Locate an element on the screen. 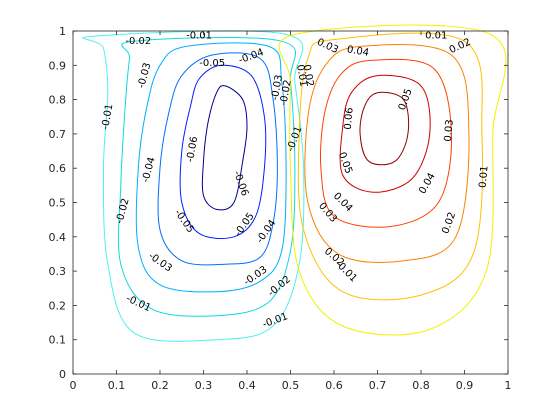  y-tick-label: 1 is located at coordinates (62, 31).